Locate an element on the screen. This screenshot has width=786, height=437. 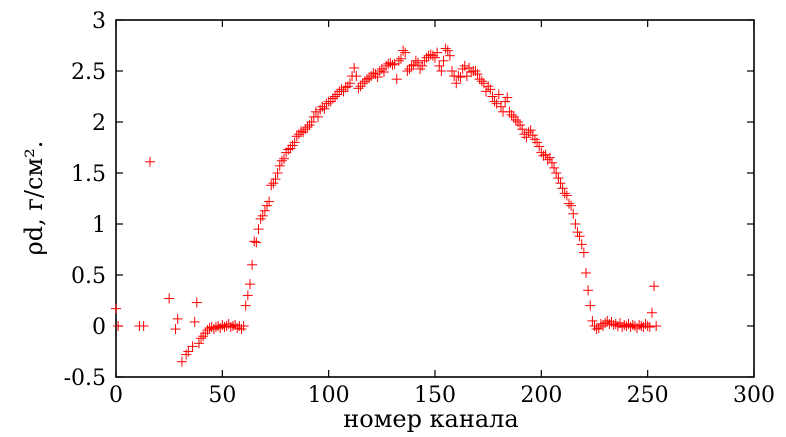
y-axis-label: ρd, г/см². is located at coordinates (34, 198).